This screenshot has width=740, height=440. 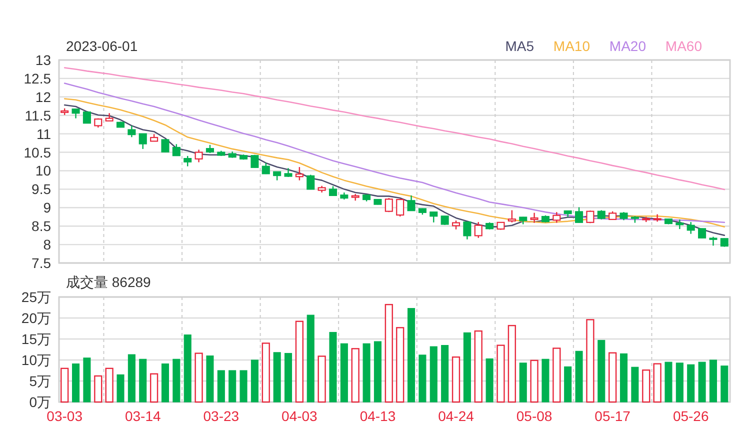 What do you see at coordinates (38, 115) in the screenshot?
I see `y-tick-label: 11.5` at bounding box center [38, 115].